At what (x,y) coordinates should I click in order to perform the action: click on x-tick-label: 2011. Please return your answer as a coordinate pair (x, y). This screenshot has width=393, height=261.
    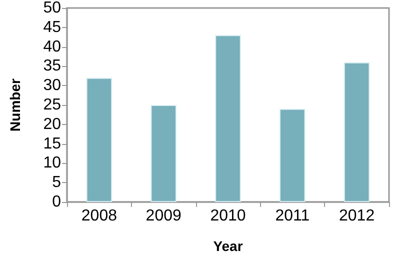
    Looking at the image, I should click on (292, 216).